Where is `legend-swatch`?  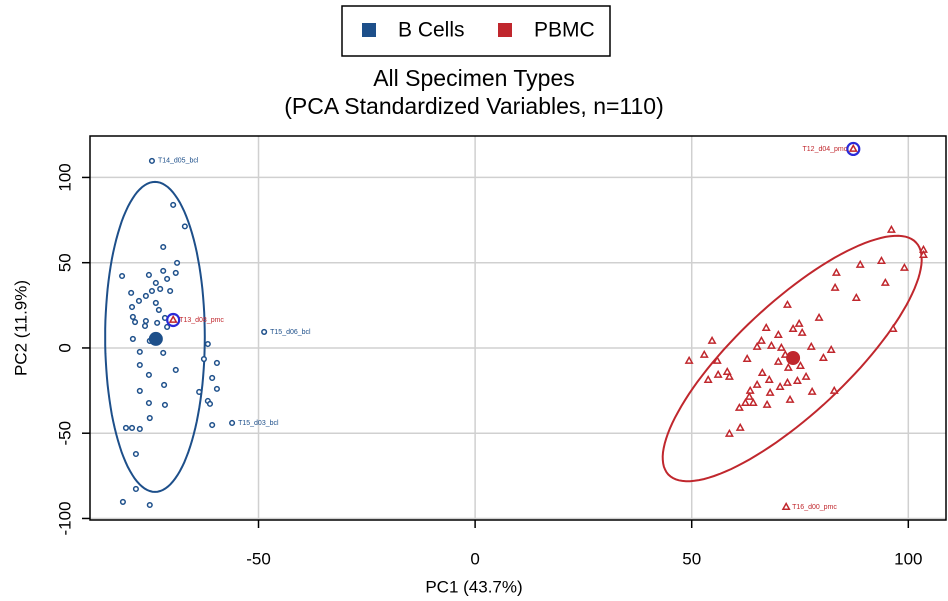
legend-swatch is located at coordinates (369, 30).